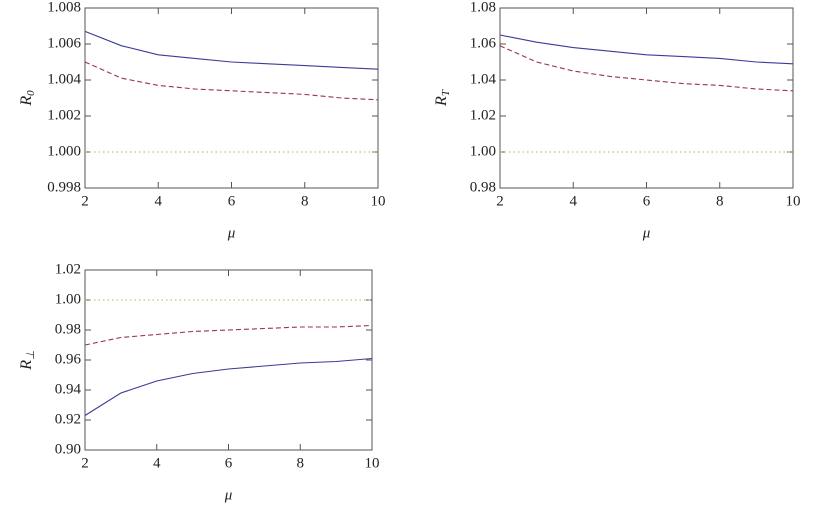 Image resolution: width=817 pixels, height=505 pixels. Describe the element at coordinates (446, 92) in the screenshot. I see `y-axis-label-sub: T` at that location.